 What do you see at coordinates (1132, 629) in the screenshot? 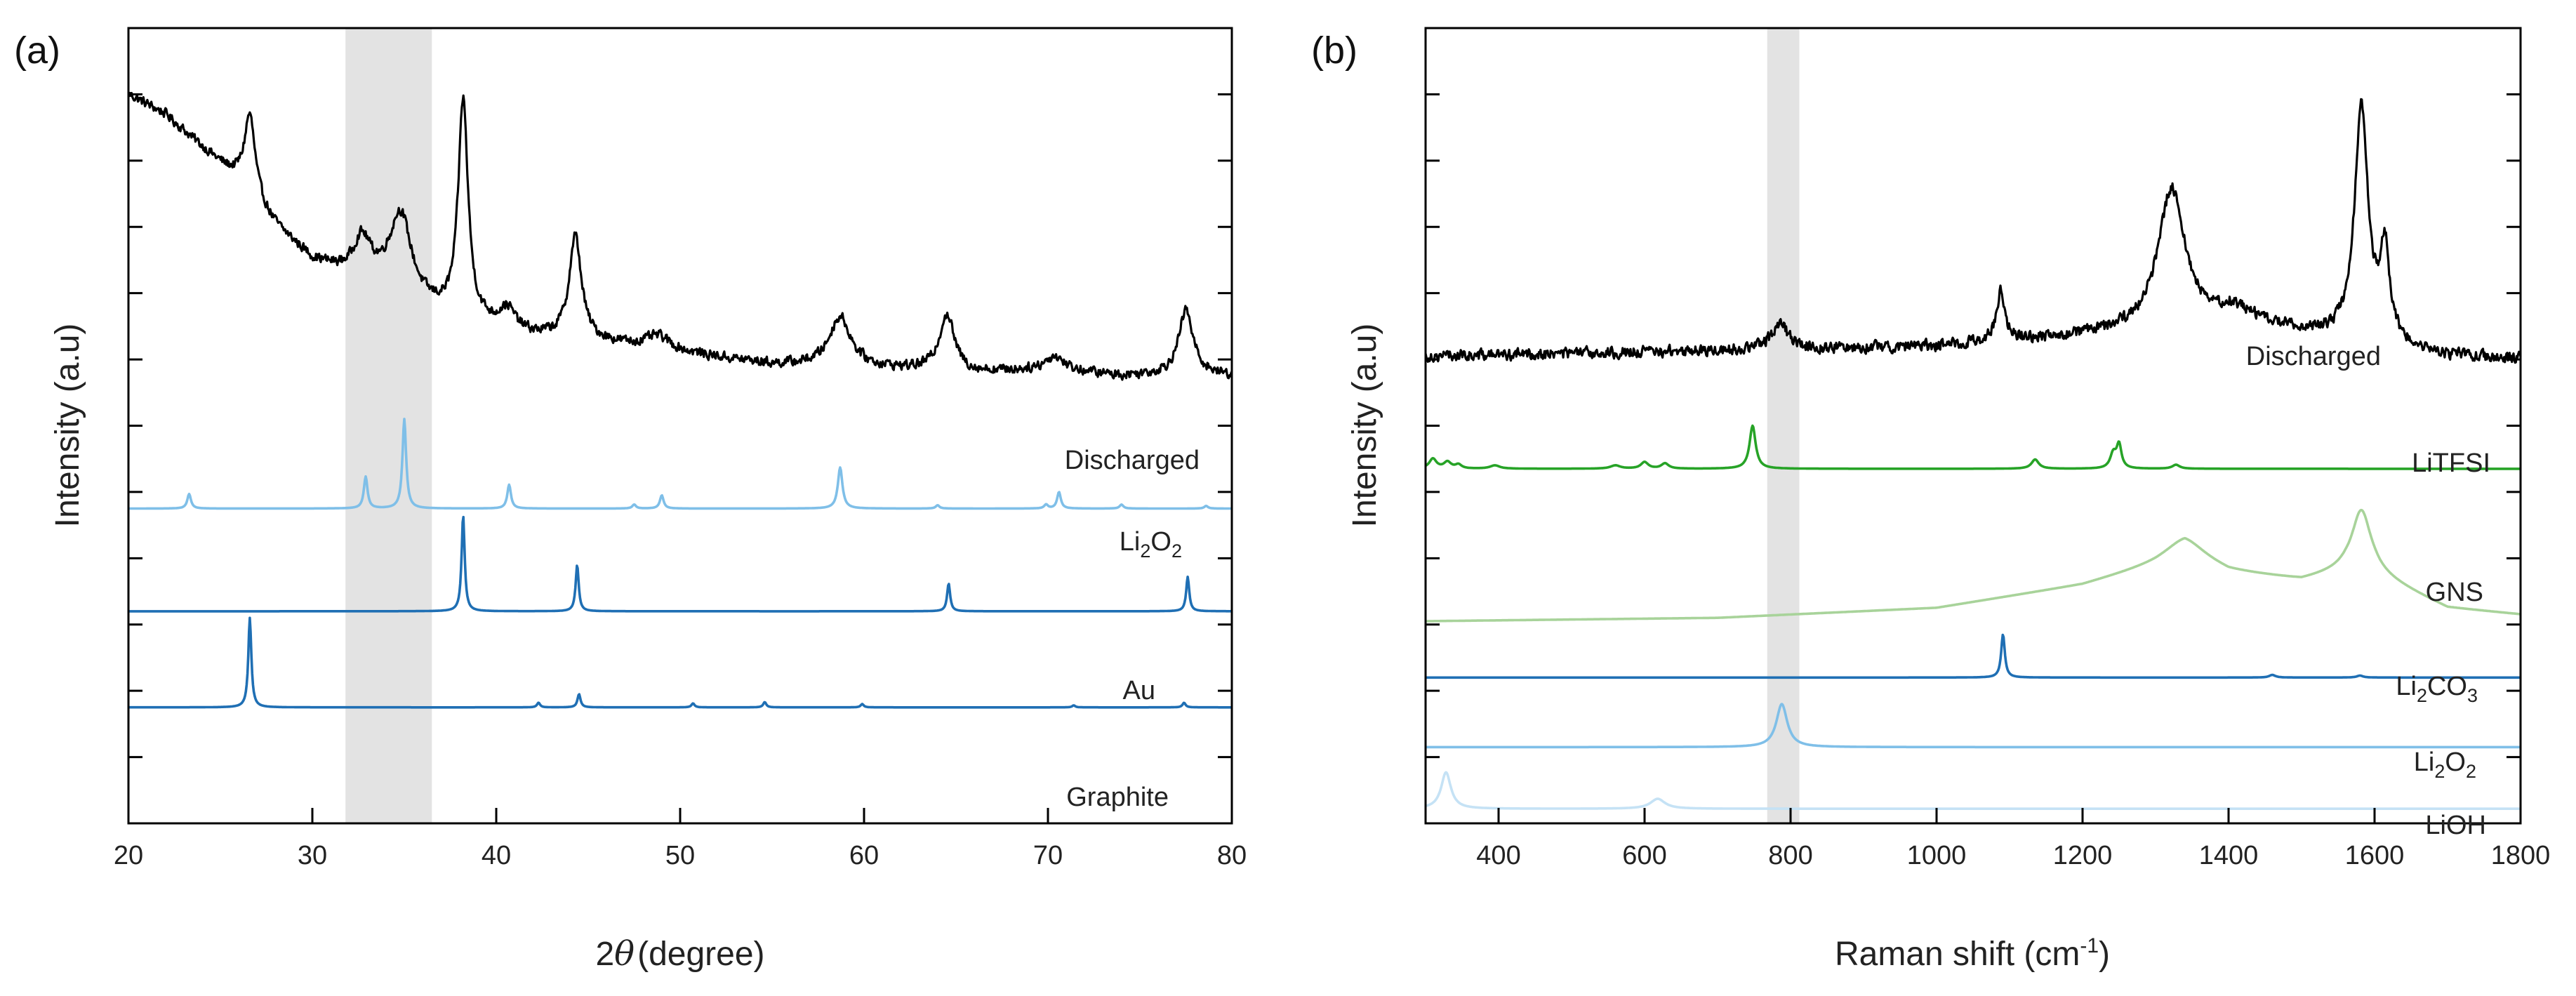
I see `panel-a-series-labels: Discharged Li2O2 Au Graphite` at bounding box center [1132, 629].